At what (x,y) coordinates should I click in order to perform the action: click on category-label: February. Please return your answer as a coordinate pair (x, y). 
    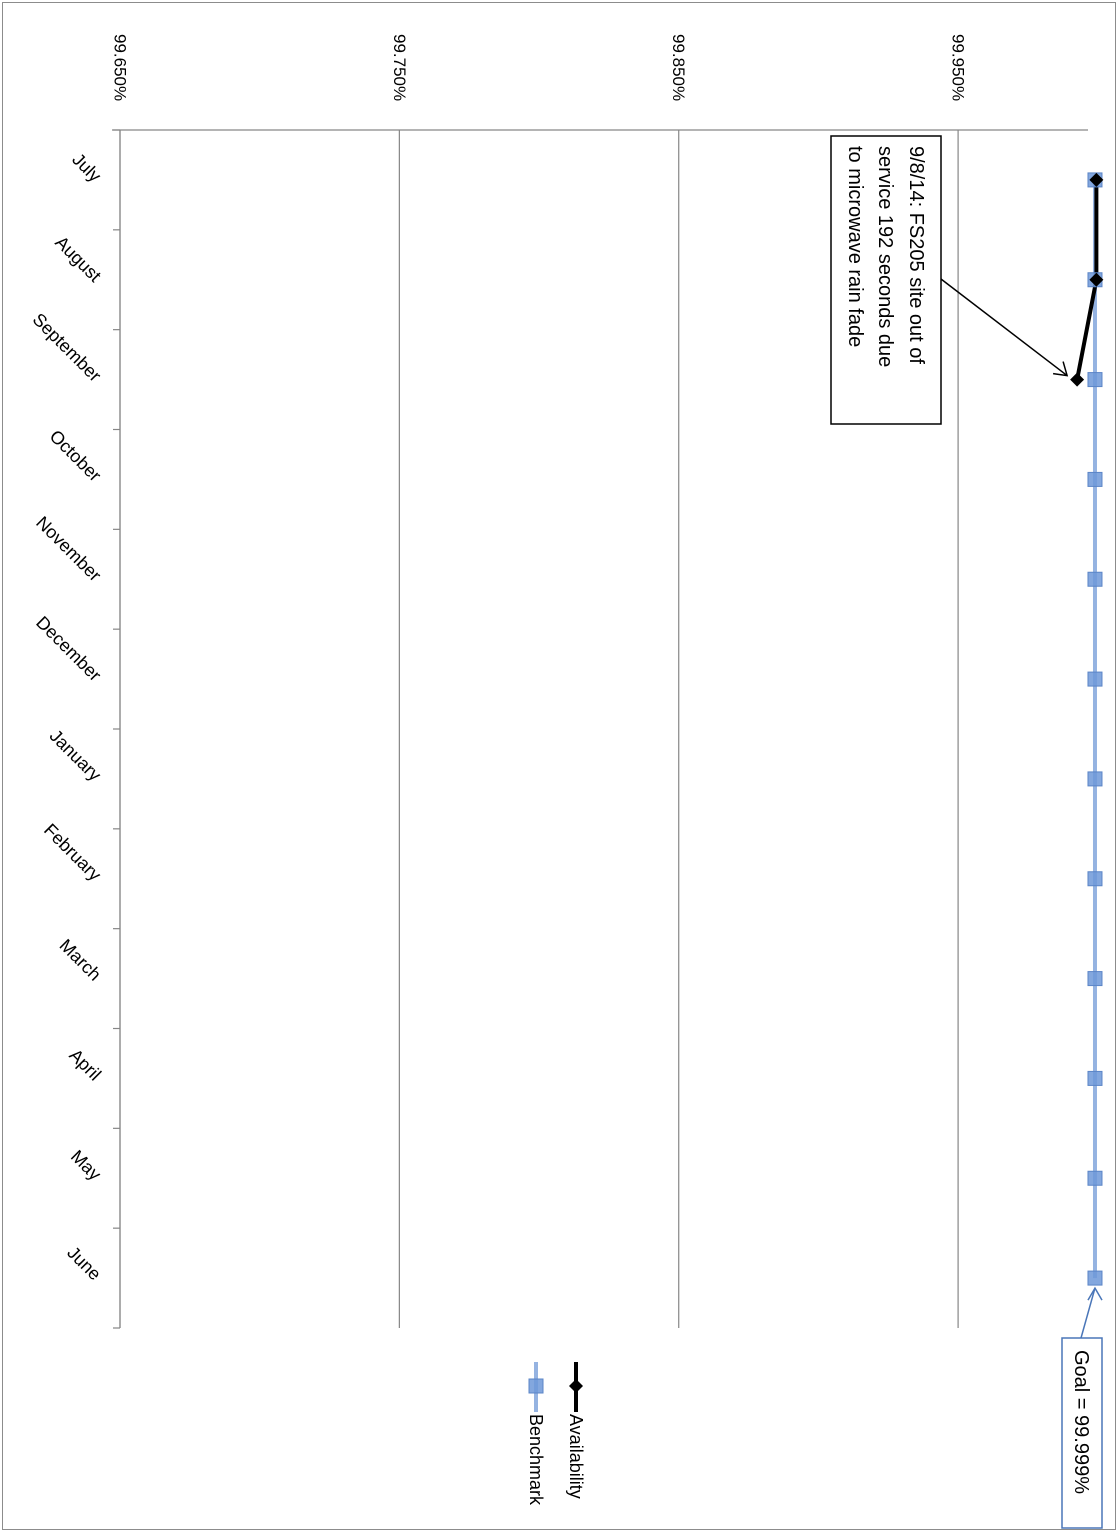
    Looking at the image, I should click on (72, 852).